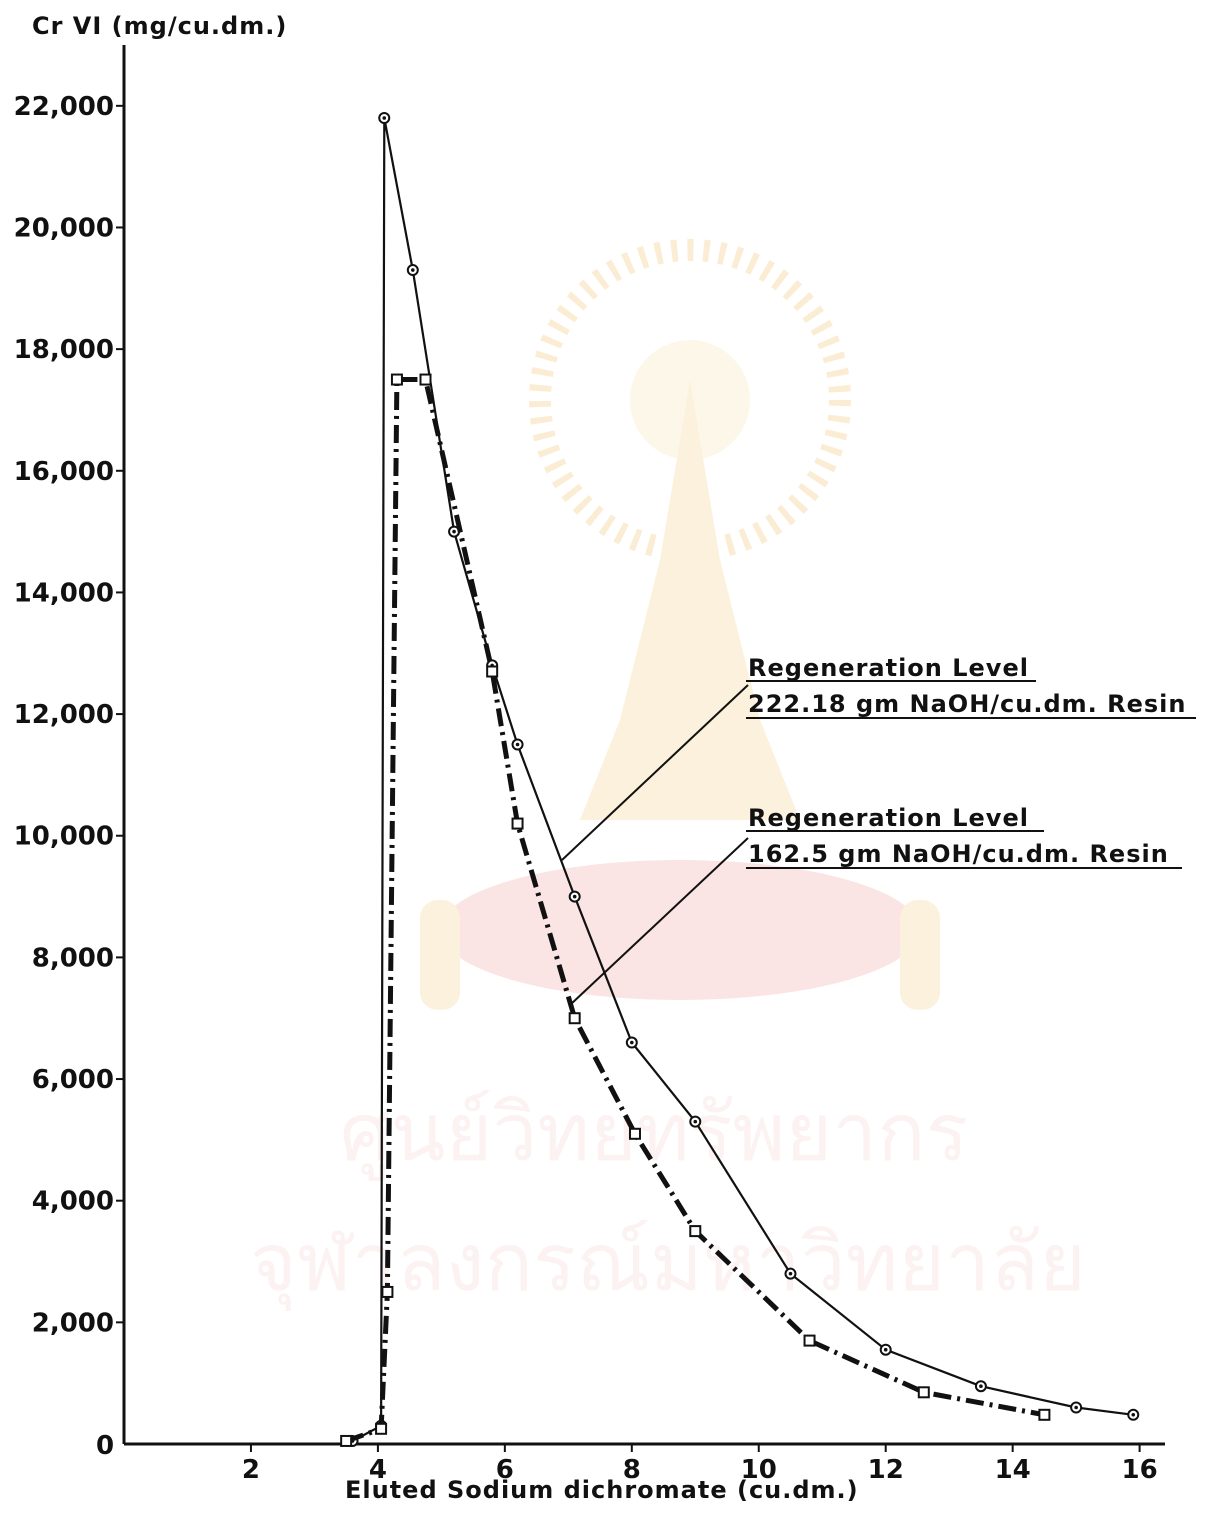 The image size is (1206, 1513). What do you see at coordinates (505, 1470) in the screenshot?
I see `x-tick-label: 6` at bounding box center [505, 1470].